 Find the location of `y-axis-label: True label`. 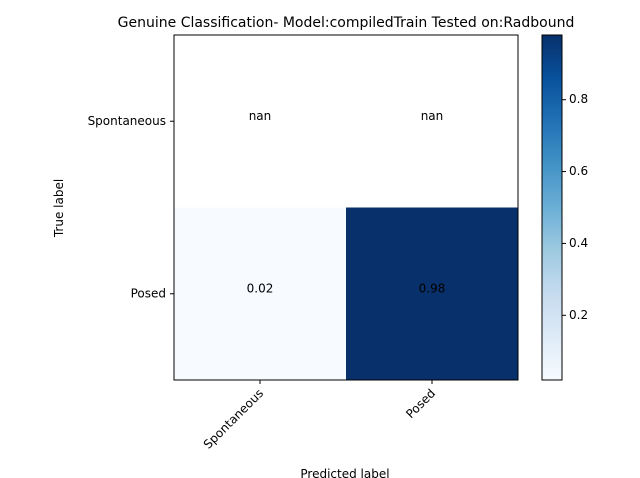

y-axis-label: True label is located at coordinates (59, 208).